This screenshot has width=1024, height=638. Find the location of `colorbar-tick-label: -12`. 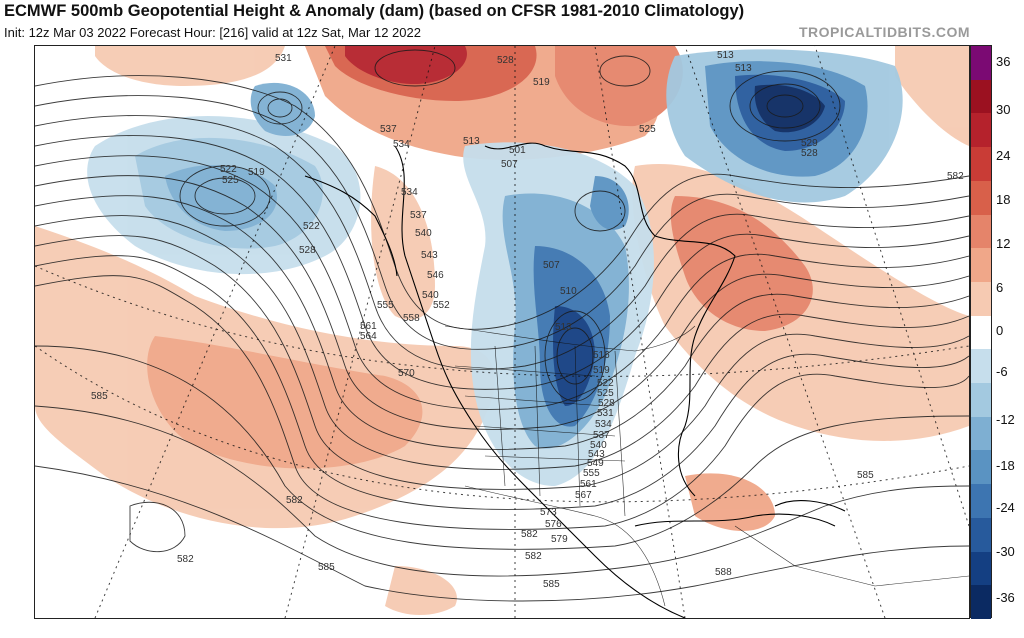

colorbar-tick-label: -12 is located at coordinates (1005, 419).